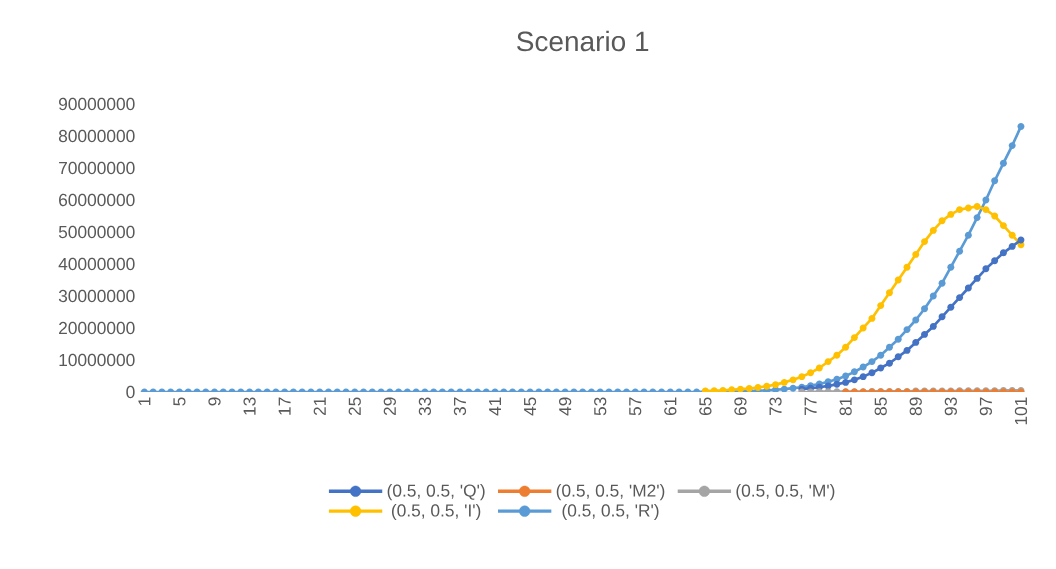  Describe the element at coordinates (495, 406) in the screenshot. I see `x-tick-label: 41` at that location.